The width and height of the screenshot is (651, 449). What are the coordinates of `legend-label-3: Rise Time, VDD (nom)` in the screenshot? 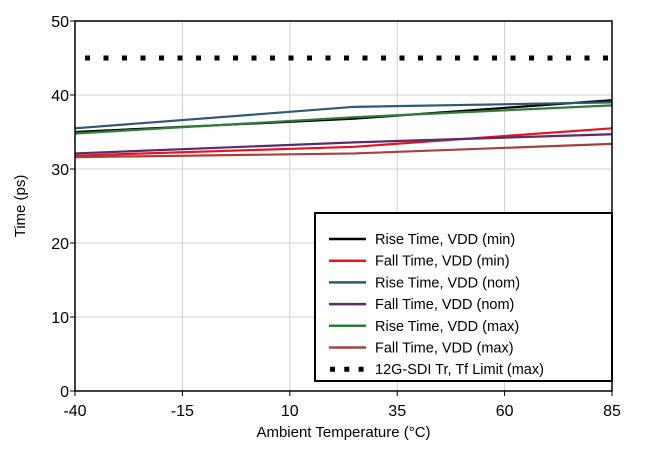 It's located at (447, 283).